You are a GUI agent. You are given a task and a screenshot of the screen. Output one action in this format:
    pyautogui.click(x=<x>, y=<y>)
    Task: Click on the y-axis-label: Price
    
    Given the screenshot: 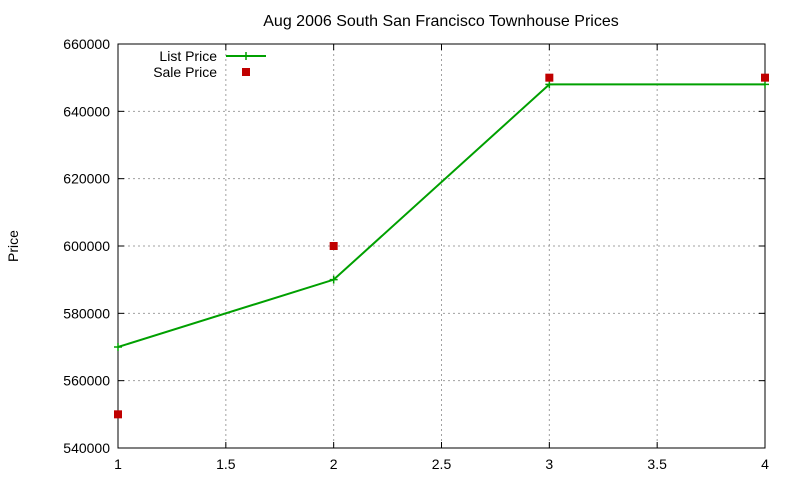 What is the action you would take?
    pyautogui.click(x=13, y=246)
    